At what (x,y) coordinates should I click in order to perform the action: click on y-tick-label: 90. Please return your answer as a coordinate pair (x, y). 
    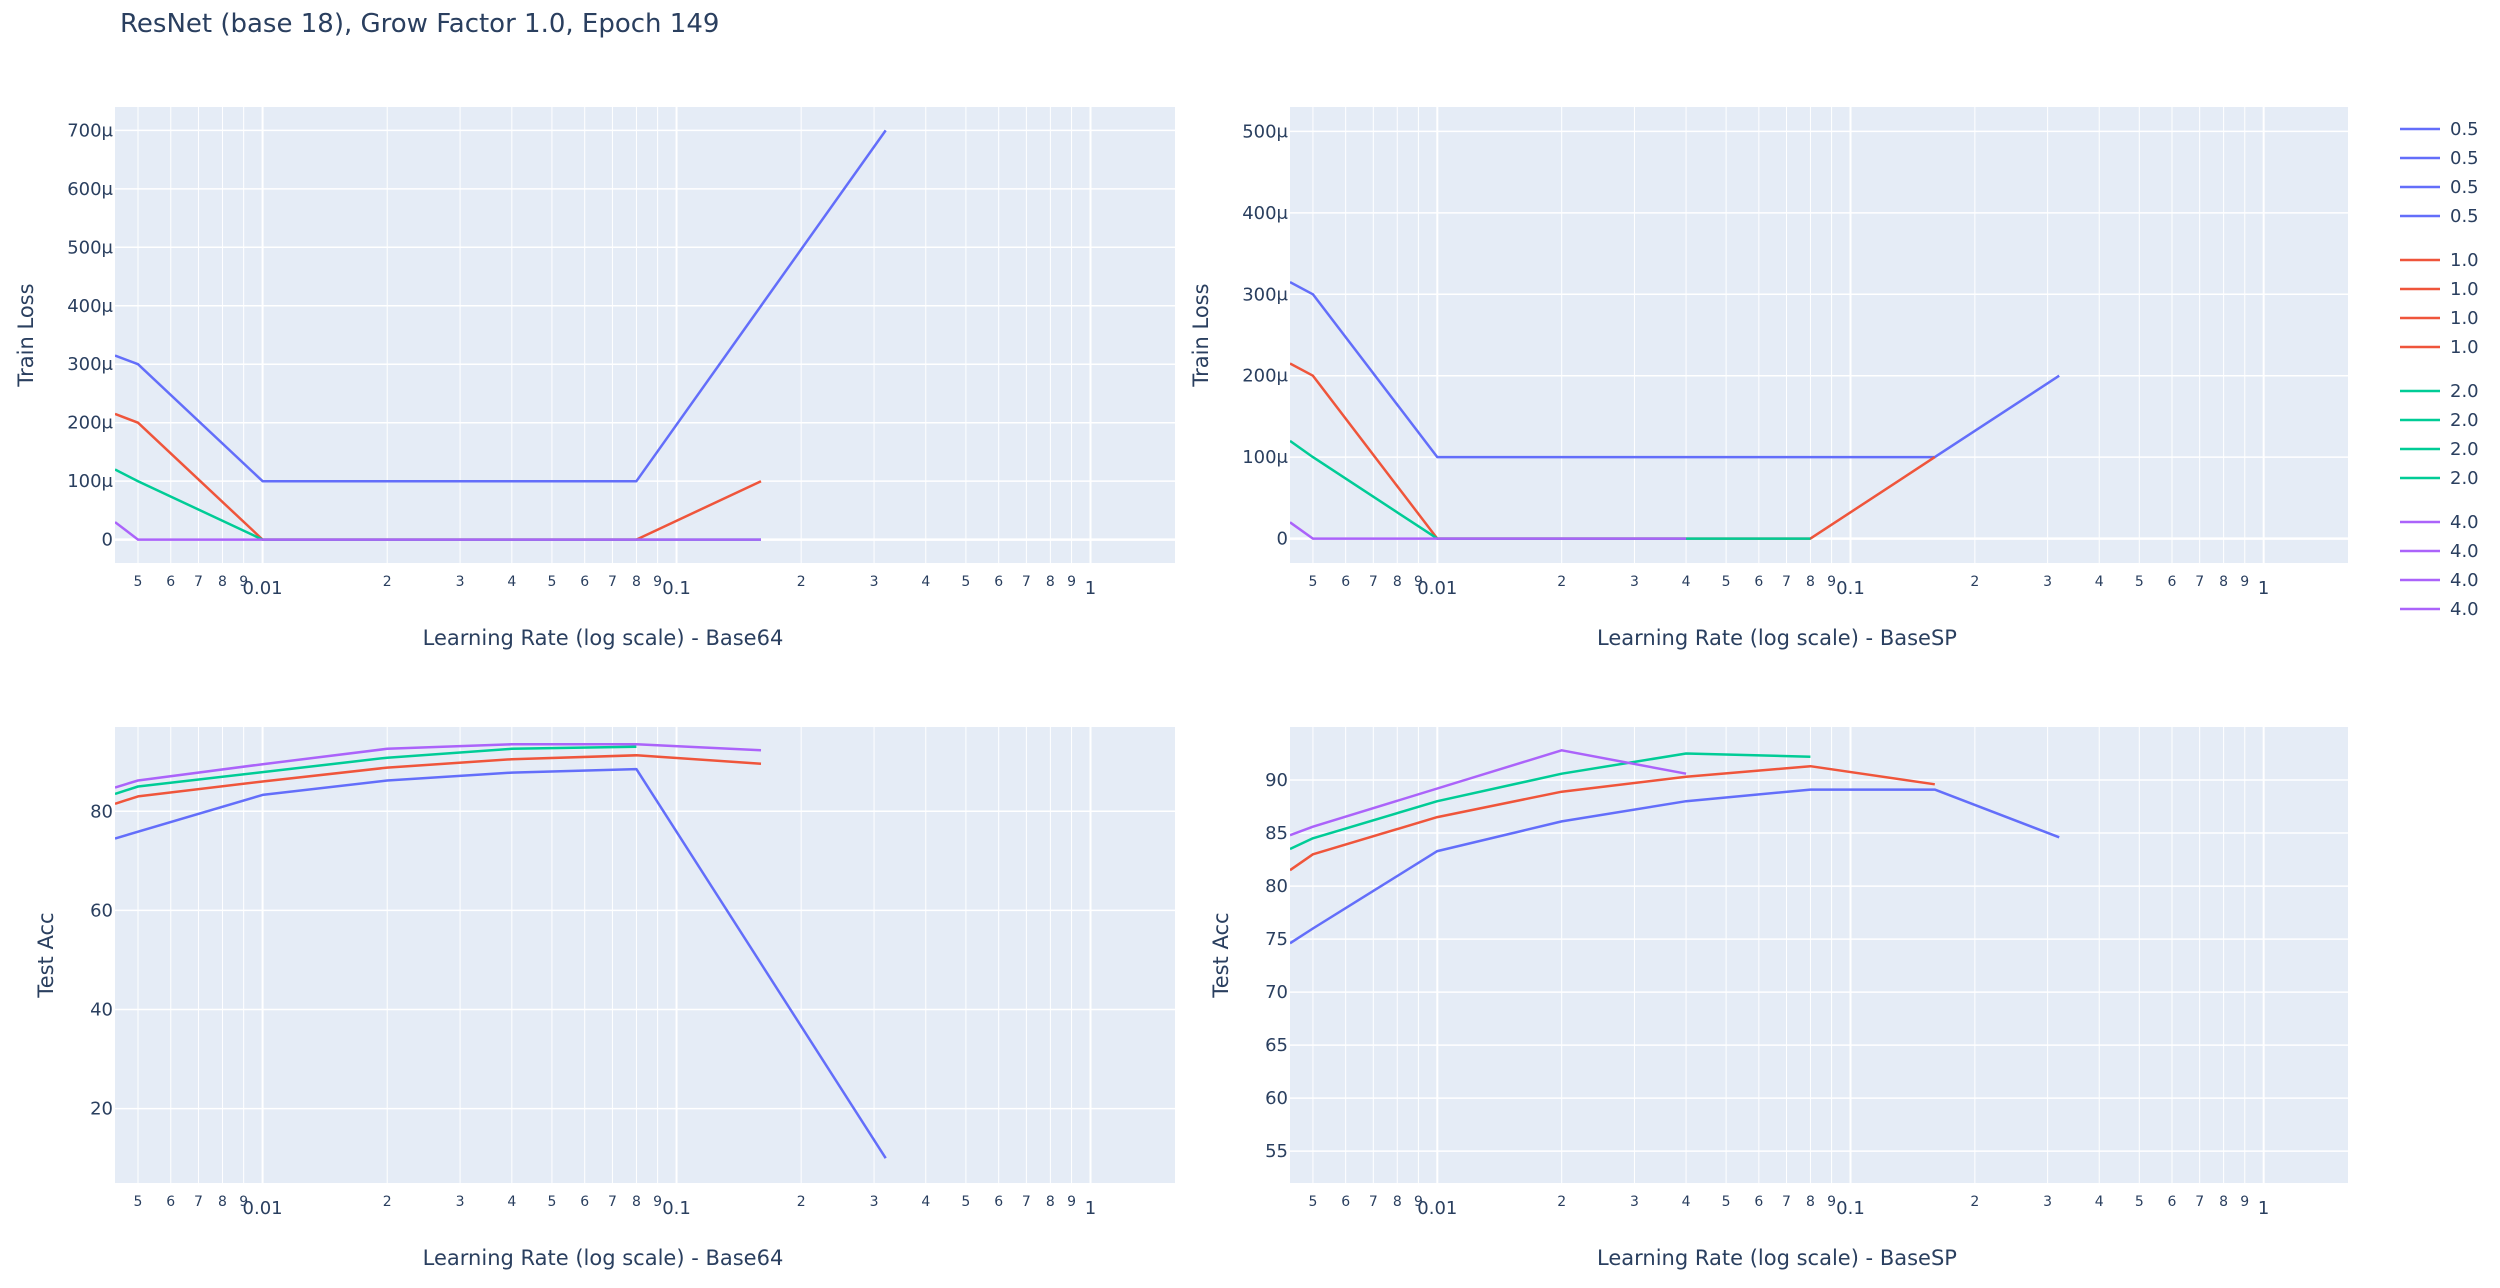
    Looking at the image, I should click on (1276, 780).